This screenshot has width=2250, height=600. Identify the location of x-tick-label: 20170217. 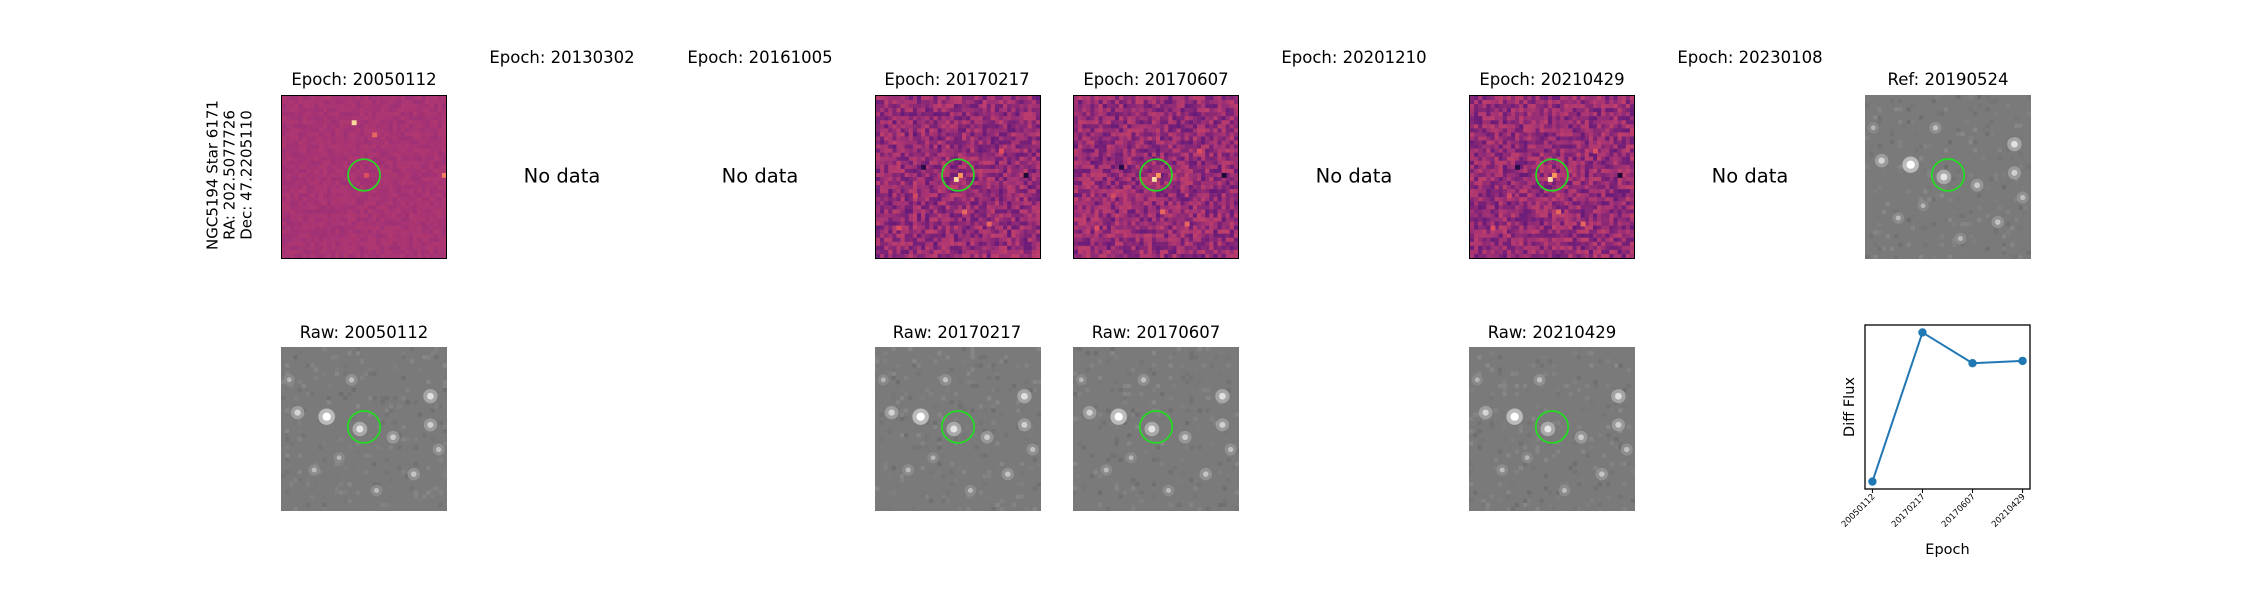
(1909, 511).